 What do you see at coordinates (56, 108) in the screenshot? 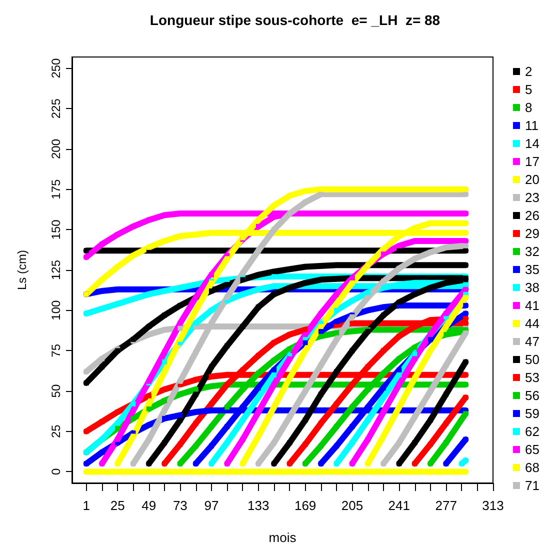
I see `y-tick-label: 225` at bounding box center [56, 108].